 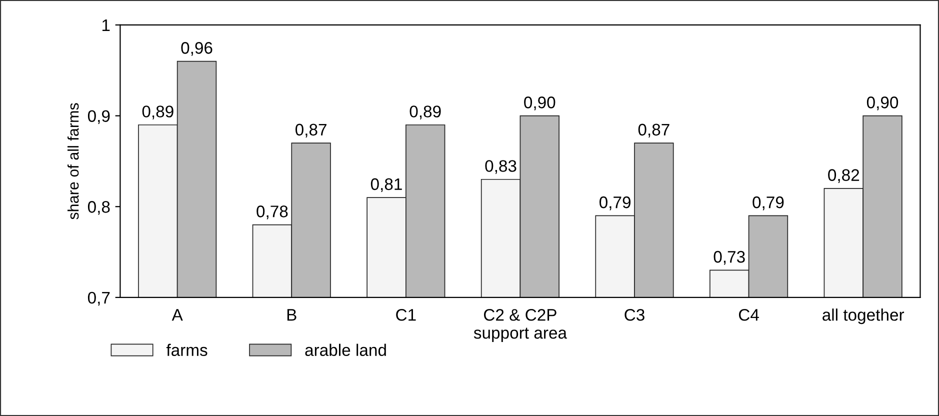 What do you see at coordinates (272, 213) in the screenshot?
I see `data-label: 0,78` at bounding box center [272, 213].